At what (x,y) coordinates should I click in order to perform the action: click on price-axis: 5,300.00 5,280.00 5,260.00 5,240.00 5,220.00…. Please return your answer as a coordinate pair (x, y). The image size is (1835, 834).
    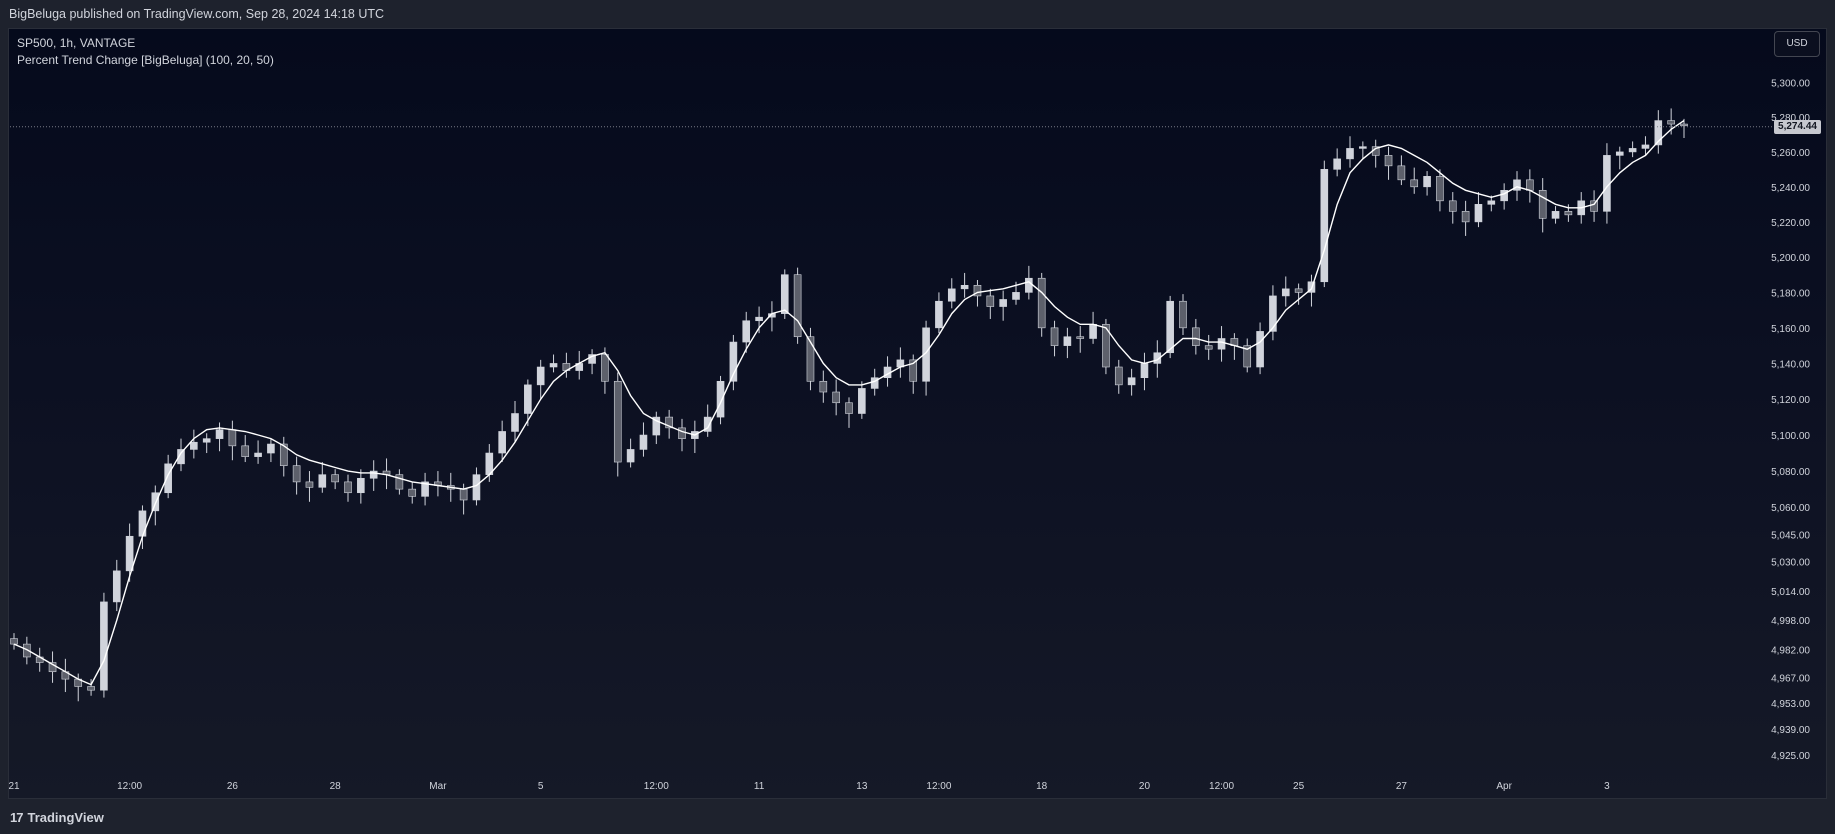
    Looking at the image, I should click on (1790, 420).